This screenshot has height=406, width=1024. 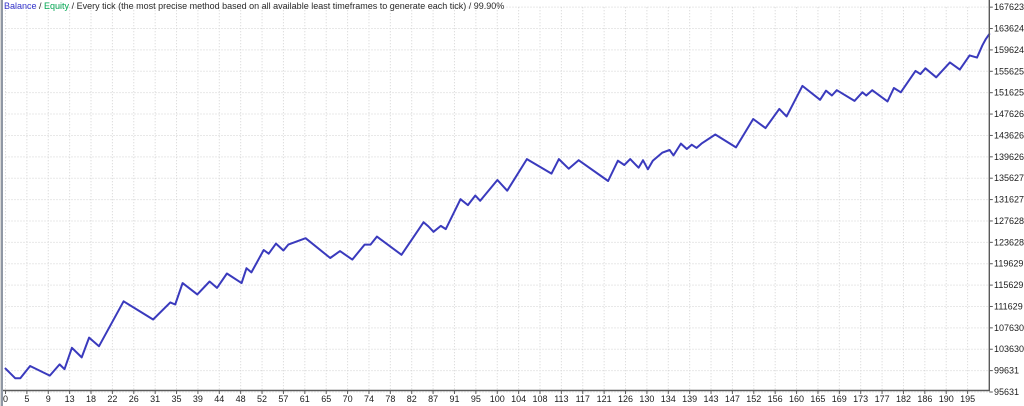 What do you see at coordinates (1009, 71) in the screenshot?
I see `y-tick-label: 155625` at bounding box center [1009, 71].